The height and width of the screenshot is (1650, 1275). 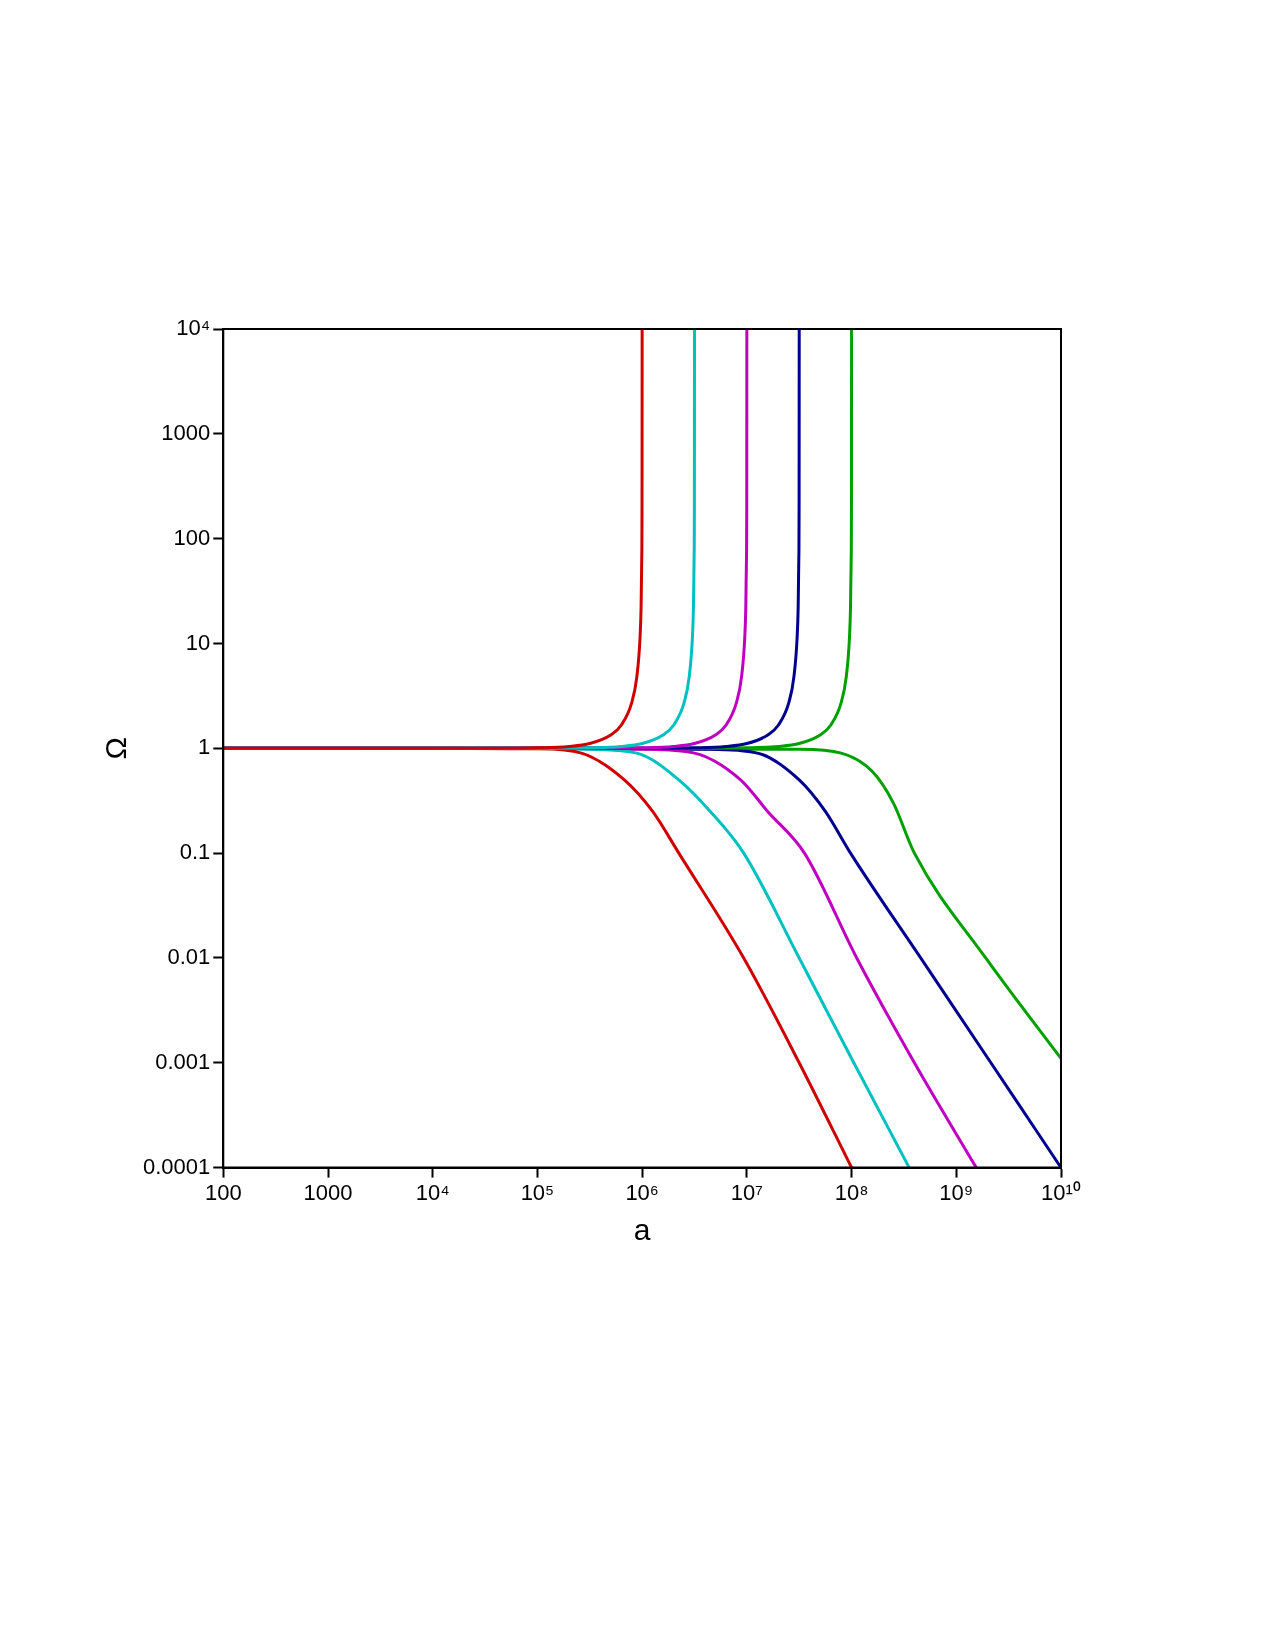 I want to click on y-tick-label: 0.01, so click(x=189, y=957).